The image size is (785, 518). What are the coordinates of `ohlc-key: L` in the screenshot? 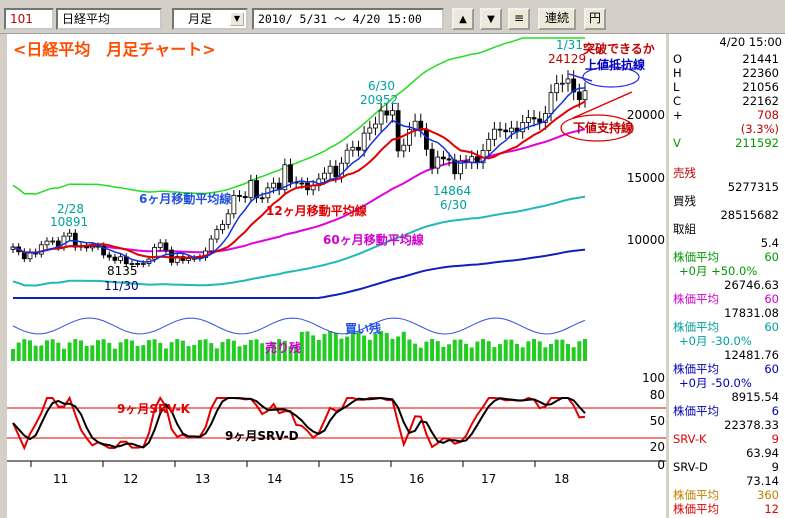 It's located at (676, 87).